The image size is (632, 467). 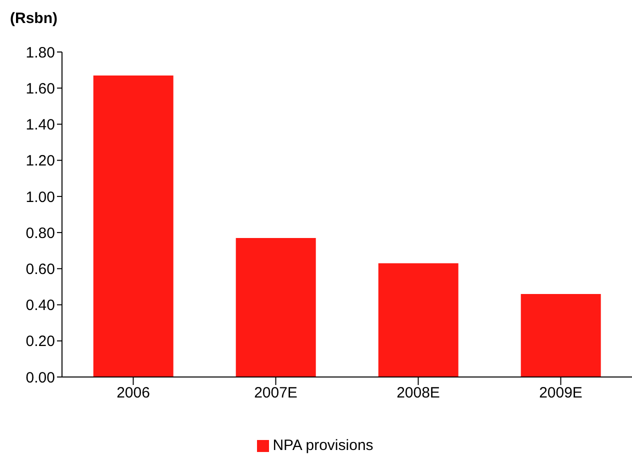 What do you see at coordinates (40, 53) in the screenshot?
I see `y-tick-label: 1.80` at bounding box center [40, 53].